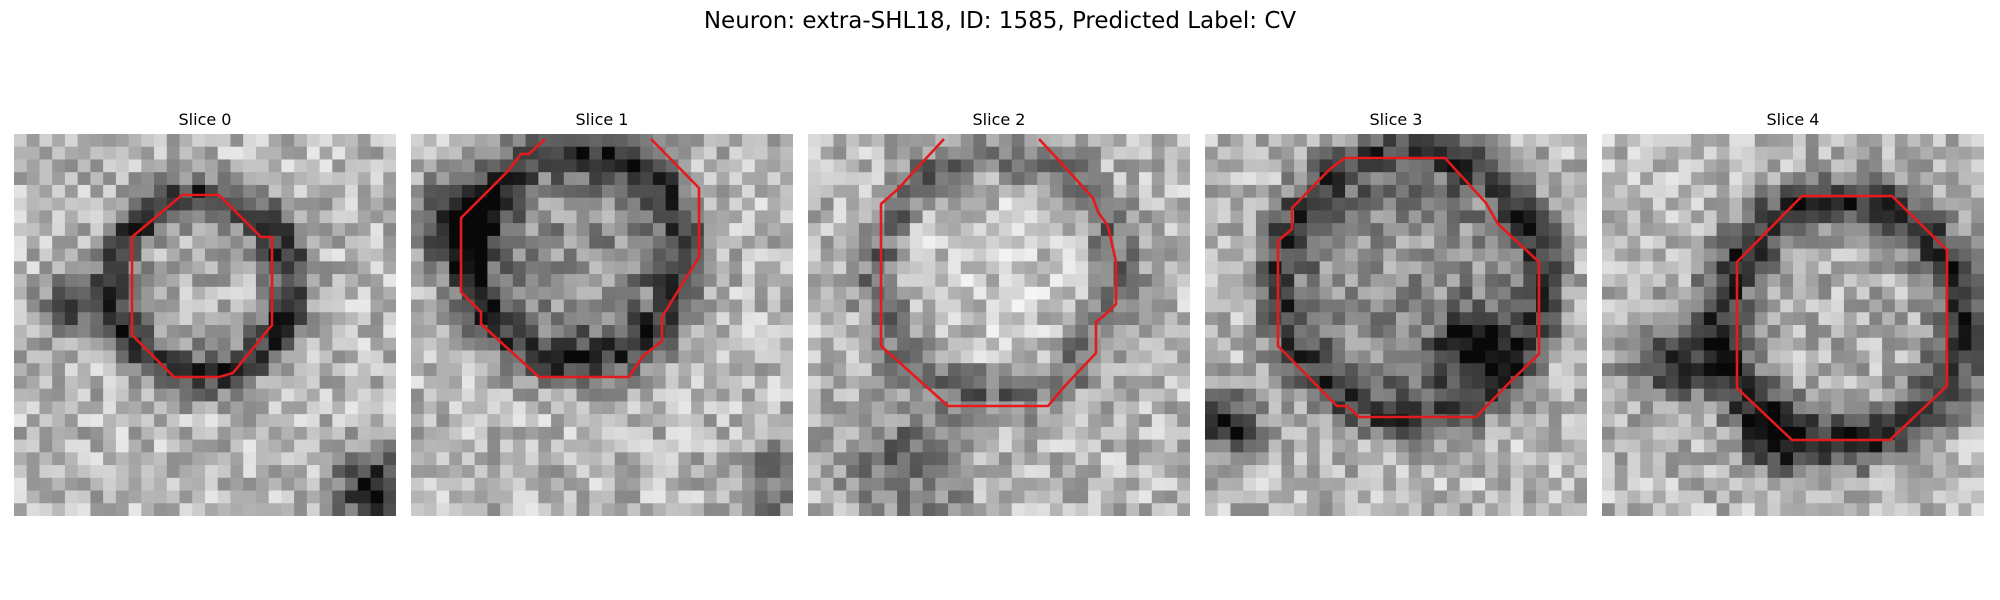 The image size is (2000, 600). What do you see at coordinates (1793, 119) in the screenshot?
I see `slice-title: Slice 4` at bounding box center [1793, 119].